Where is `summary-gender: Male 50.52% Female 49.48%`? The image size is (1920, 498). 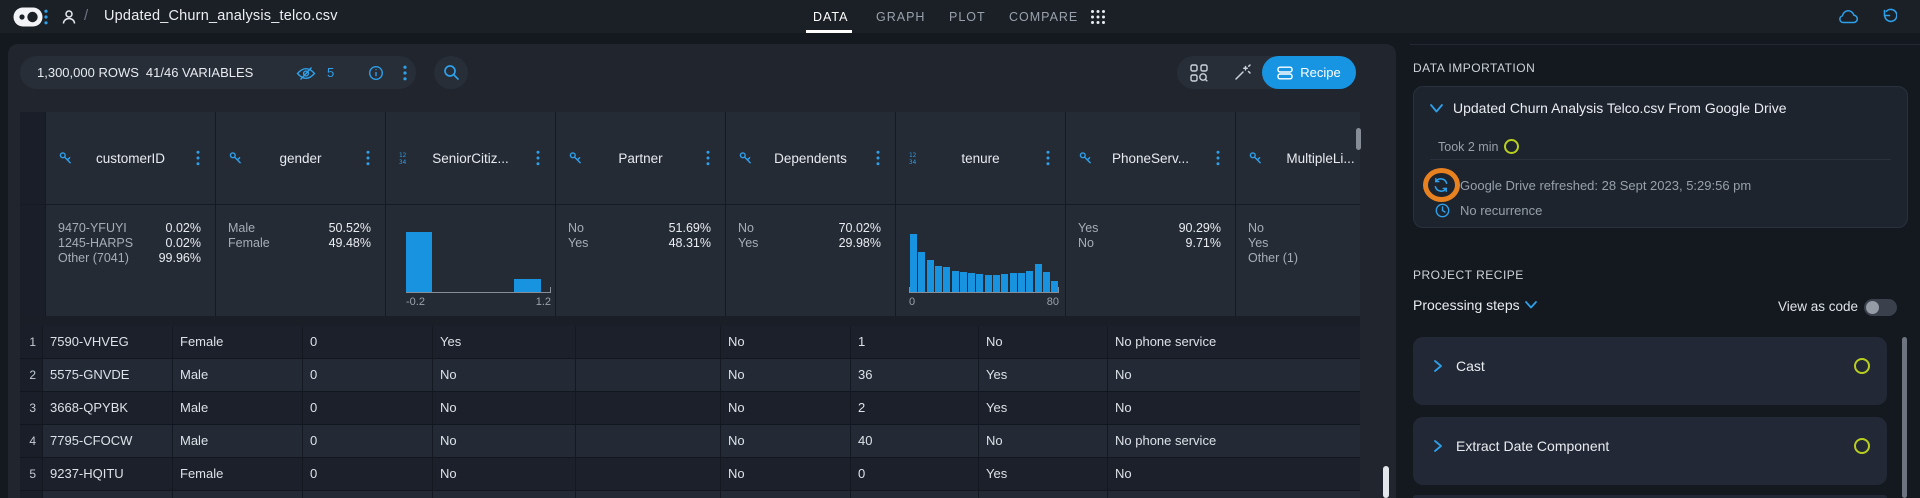
summary-gender: Male 50.52% Female 49.48% is located at coordinates (300, 260).